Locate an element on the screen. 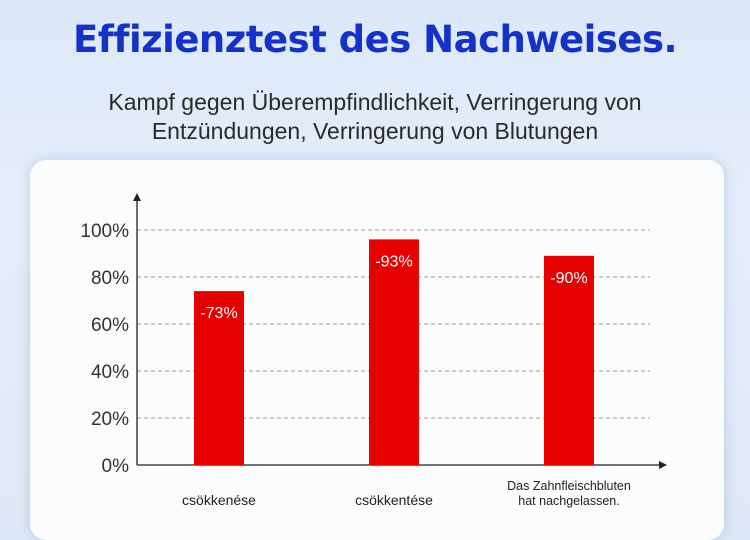 This screenshot has height=540, width=750. x-category-label: Das Zahnfleischbluten is located at coordinates (569, 486).